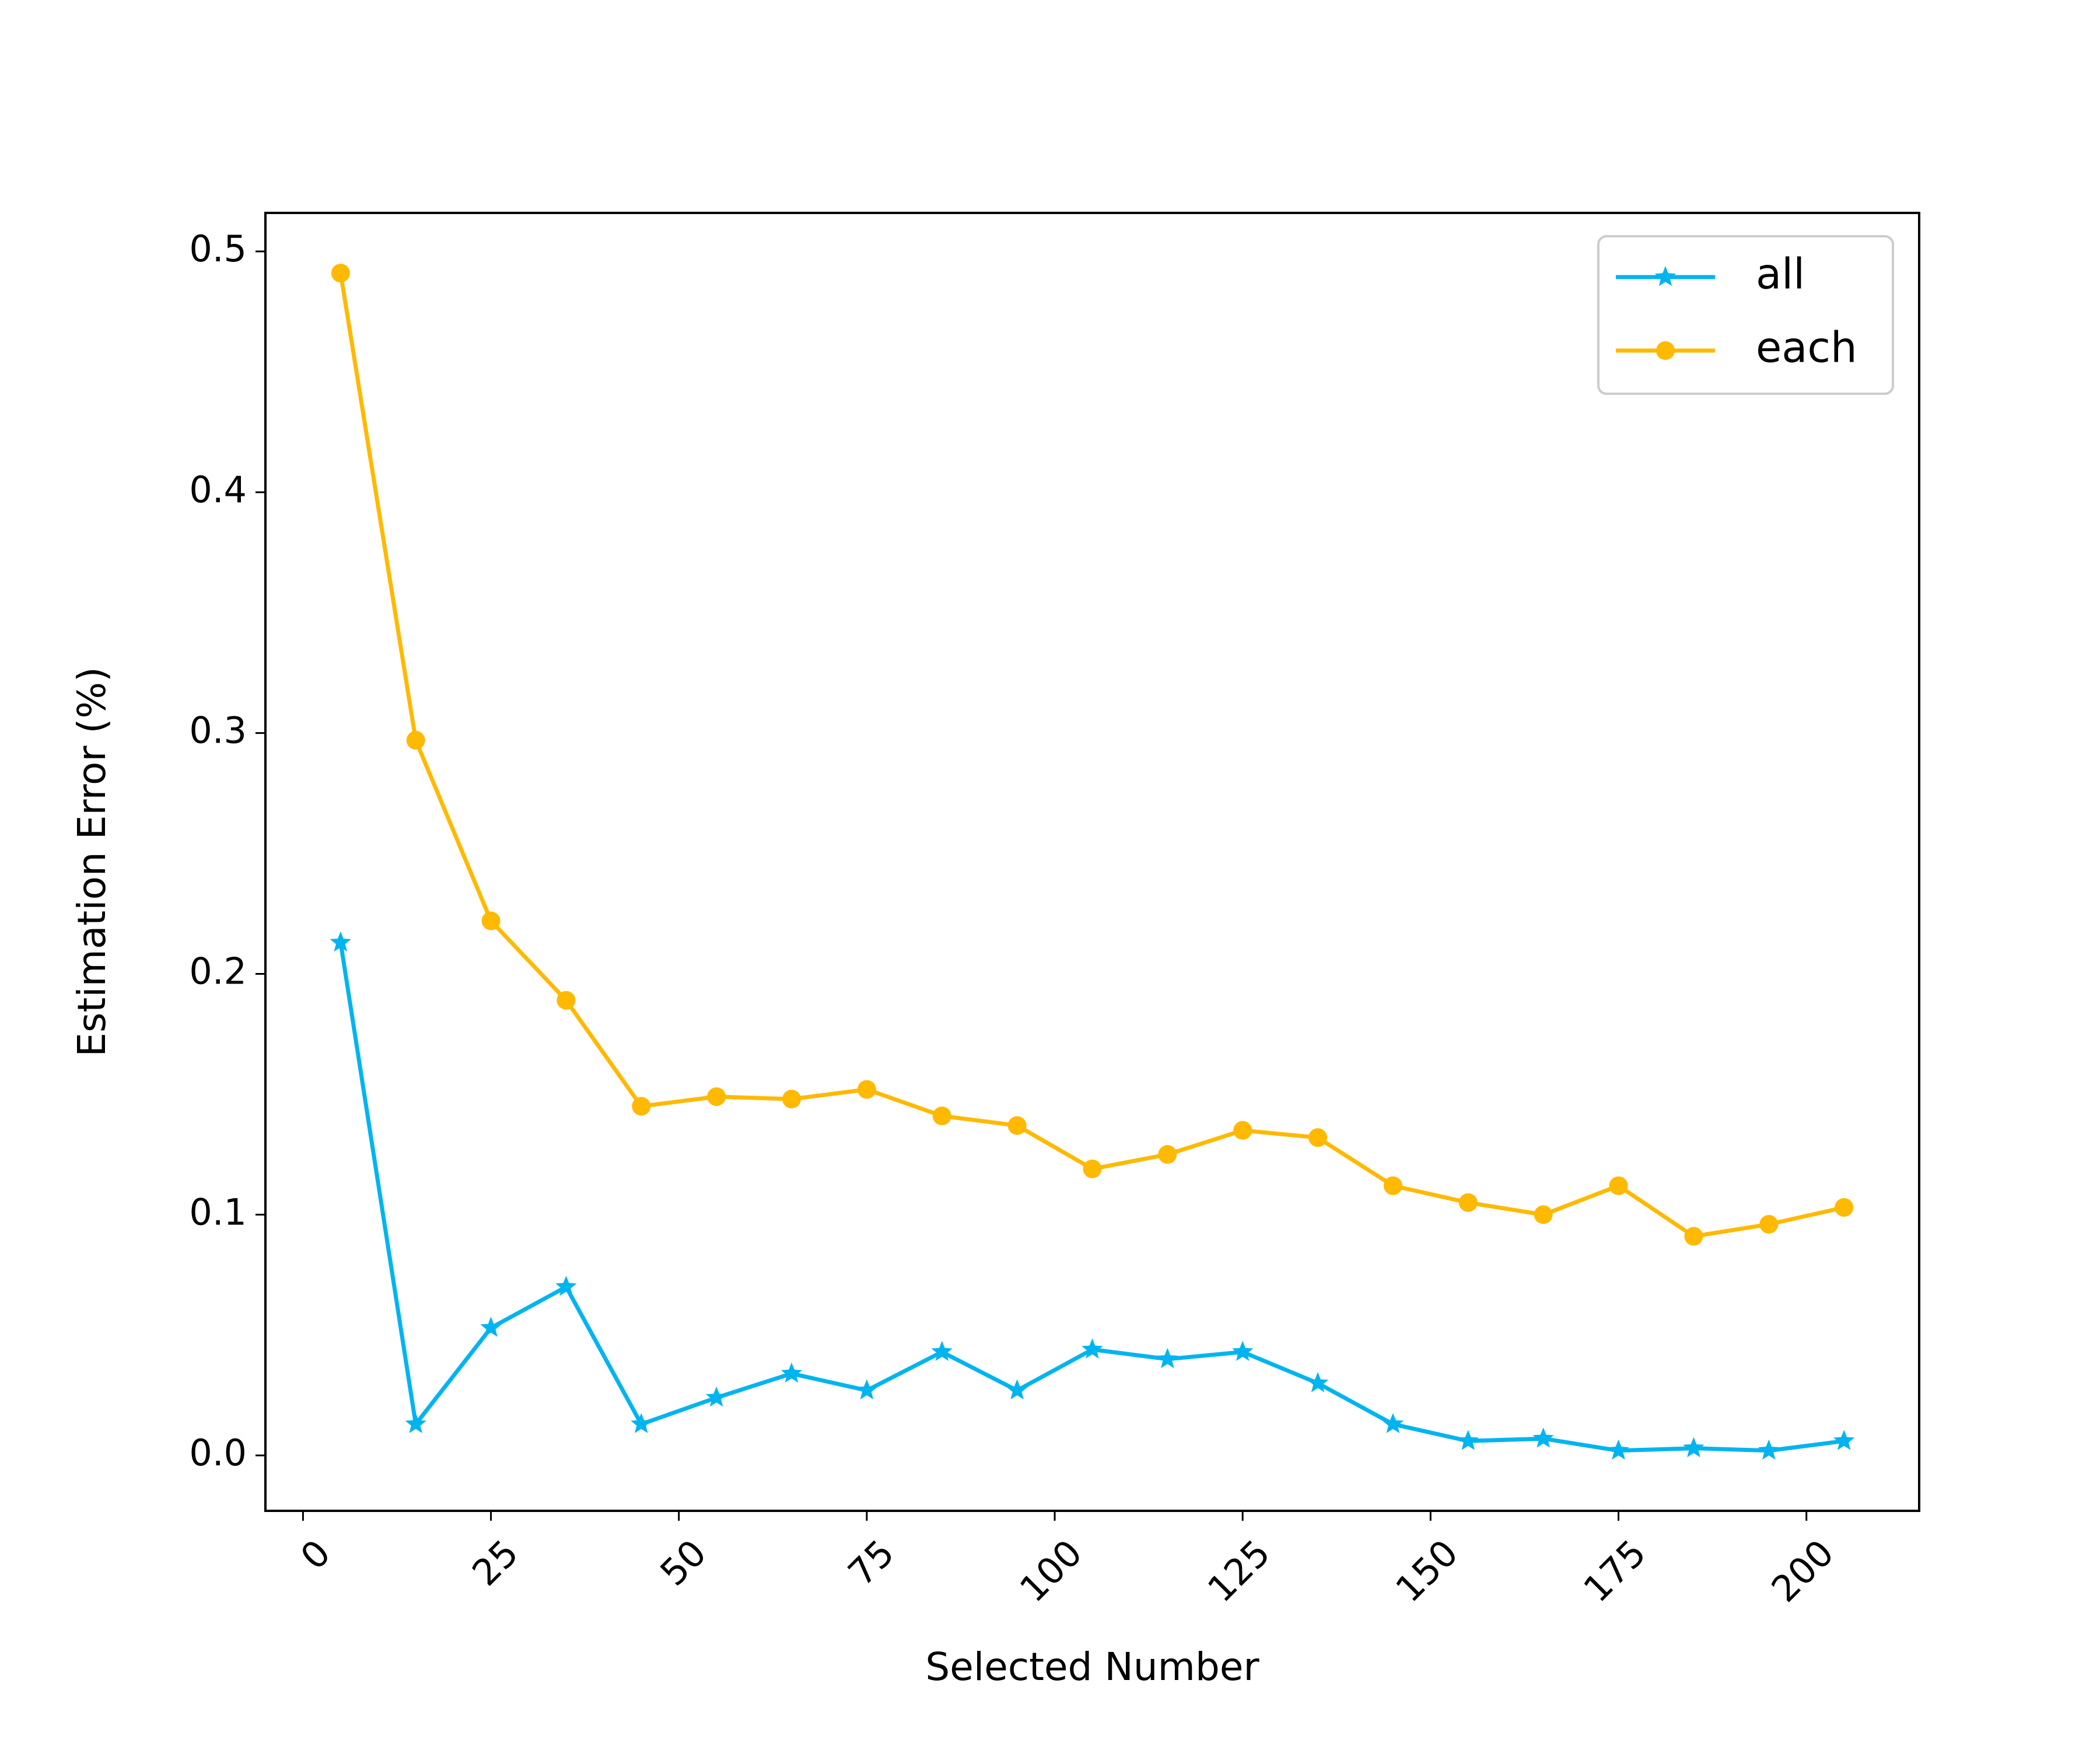 This screenshot has height=1750, width=2100. Describe the element at coordinates (1665, 275) in the screenshot. I see `legend-marker-all` at that location.